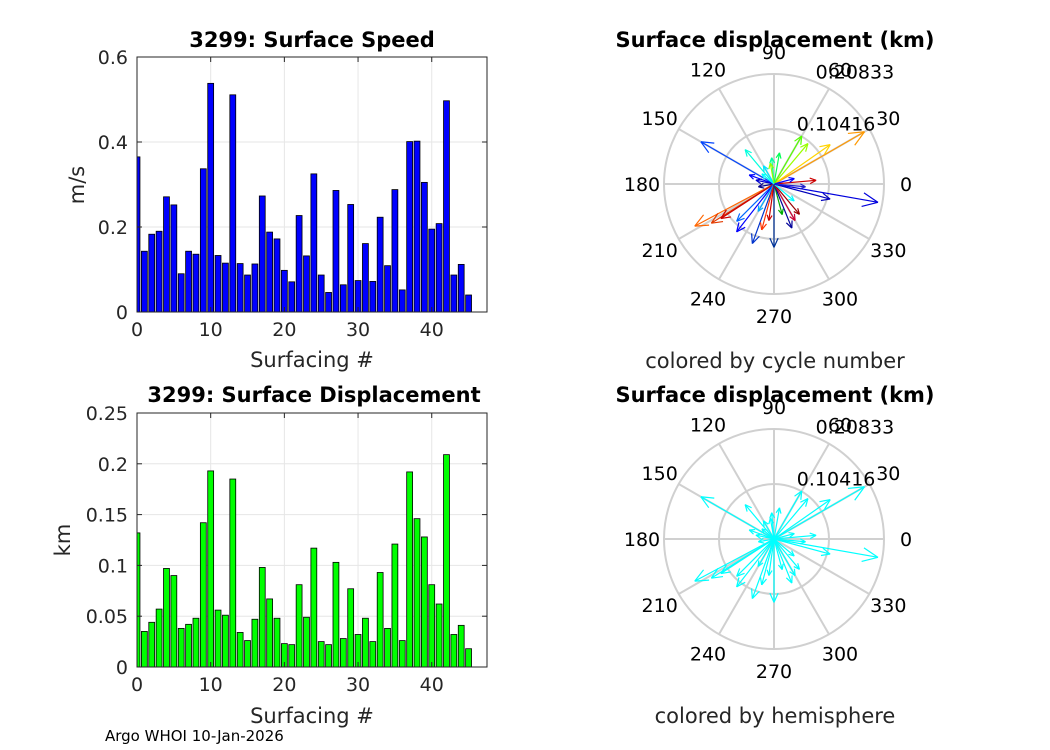  I want to click on footer-credit: Argo WHOI 10-Jan-2026, so click(194, 736).